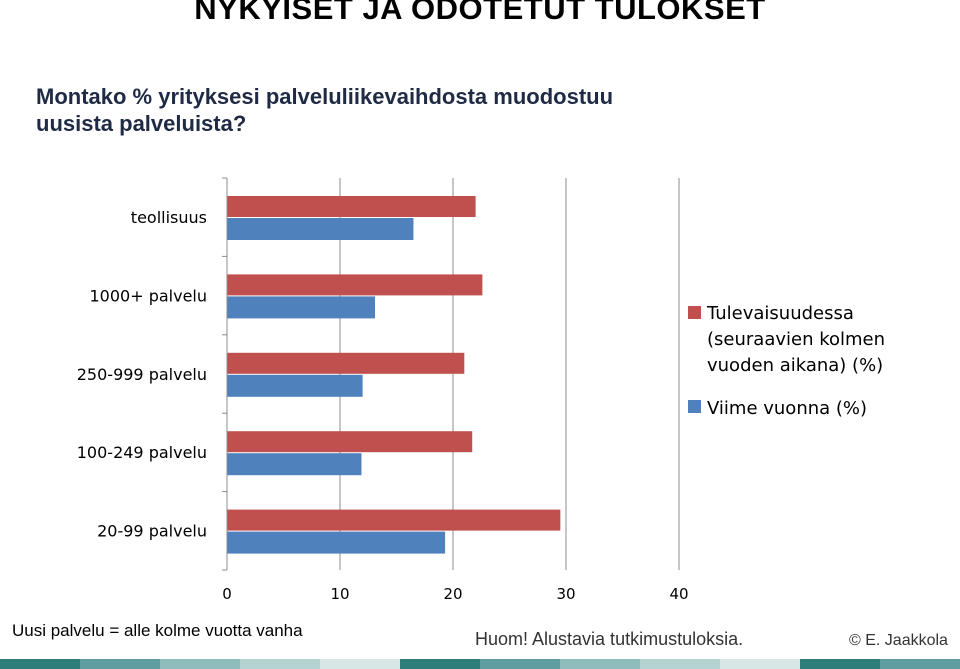  What do you see at coordinates (480, 13) in the screenshot?
I see `page-title: NYKYISET JA ODOTETUT TULOKSET` at bounding box center [480, 13].